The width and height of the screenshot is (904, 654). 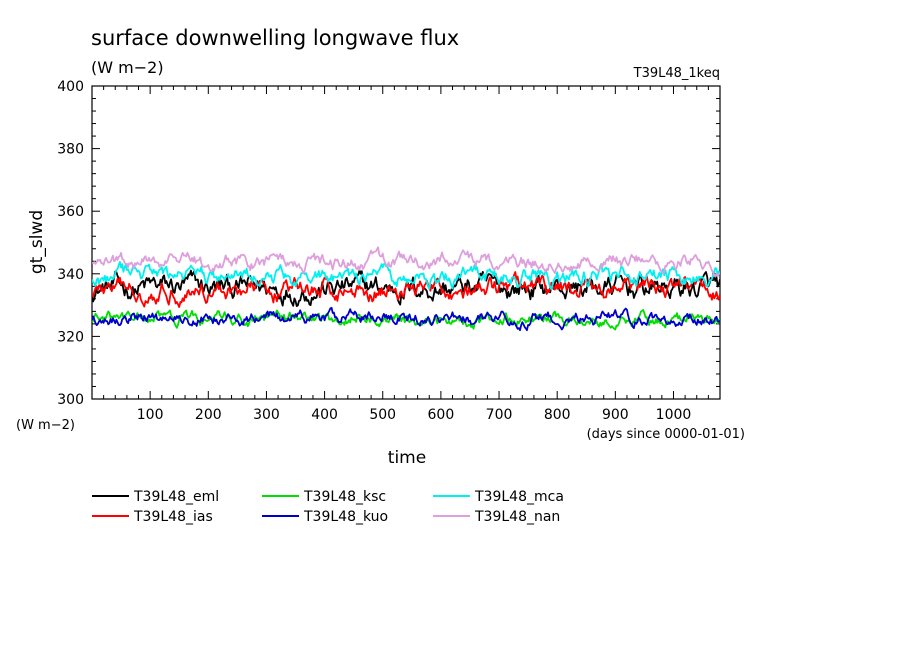 What do you see at coordinates (676, 73) in the screenshot?
I see `run-label: T39L48_1keq` at bounding box center [676, 73].